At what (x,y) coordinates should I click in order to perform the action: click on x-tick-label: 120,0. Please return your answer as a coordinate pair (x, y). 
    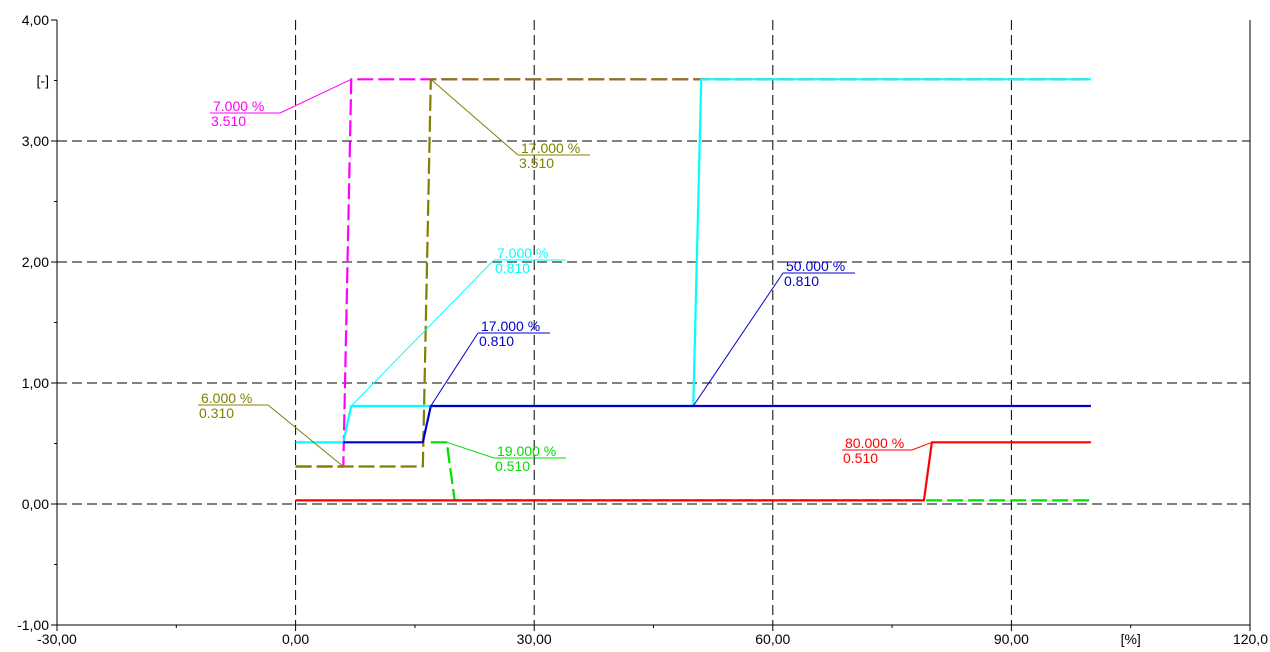
    Looking at the image, I should click on (1250, 639).